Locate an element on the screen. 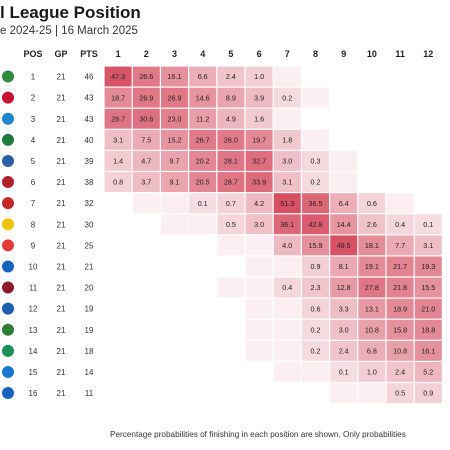 The width and height of the screenshot is (450, 450). probability-label: 15.8 is located at coordinates (400, 329).